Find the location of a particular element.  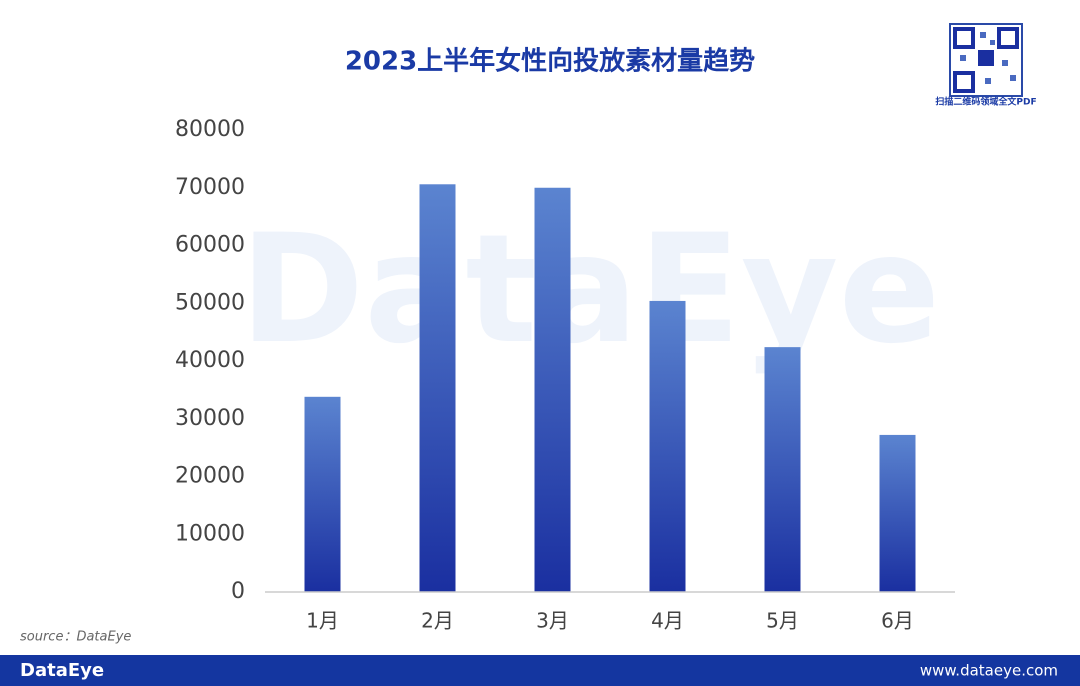

y-tick-label: 30000 is located at coordinates (210, 418).